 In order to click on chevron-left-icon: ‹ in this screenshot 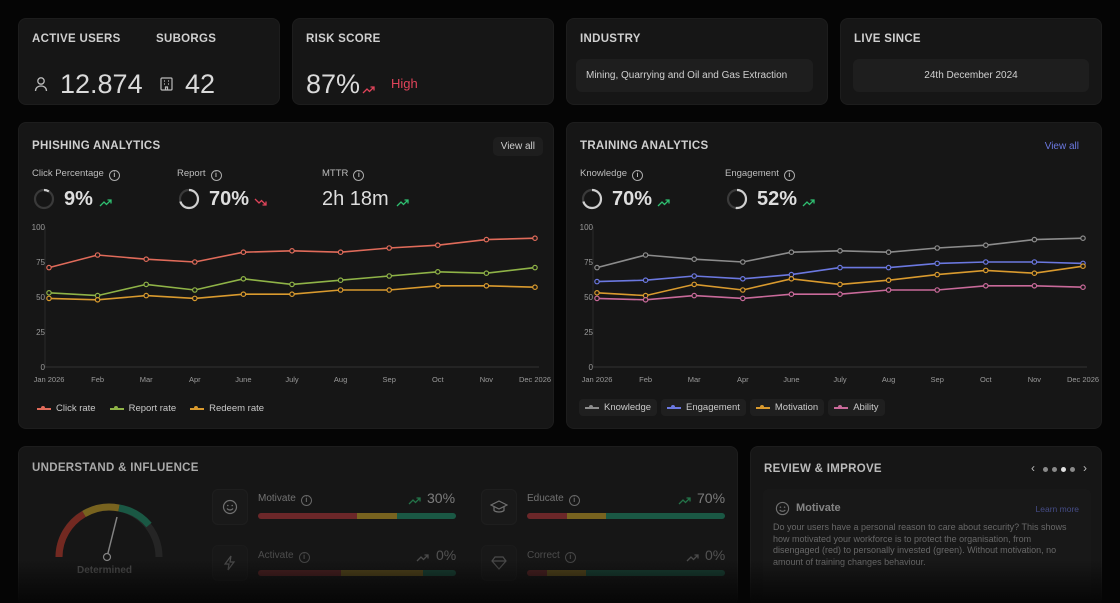, I will do `click(1033, 468)`.